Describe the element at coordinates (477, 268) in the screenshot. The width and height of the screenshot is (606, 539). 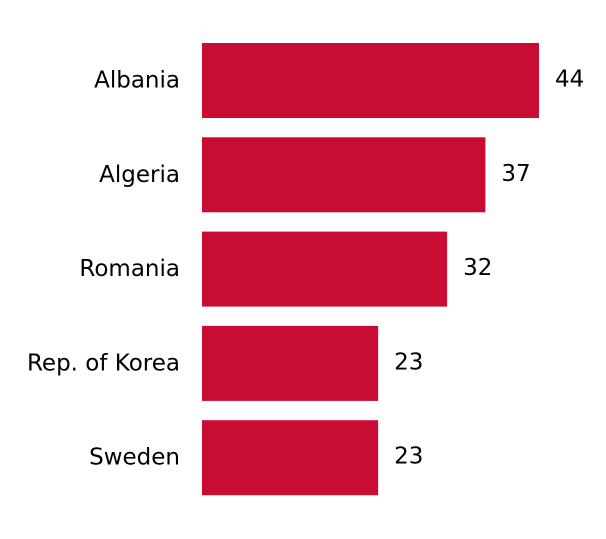
I see `value-label: 32` at that location.